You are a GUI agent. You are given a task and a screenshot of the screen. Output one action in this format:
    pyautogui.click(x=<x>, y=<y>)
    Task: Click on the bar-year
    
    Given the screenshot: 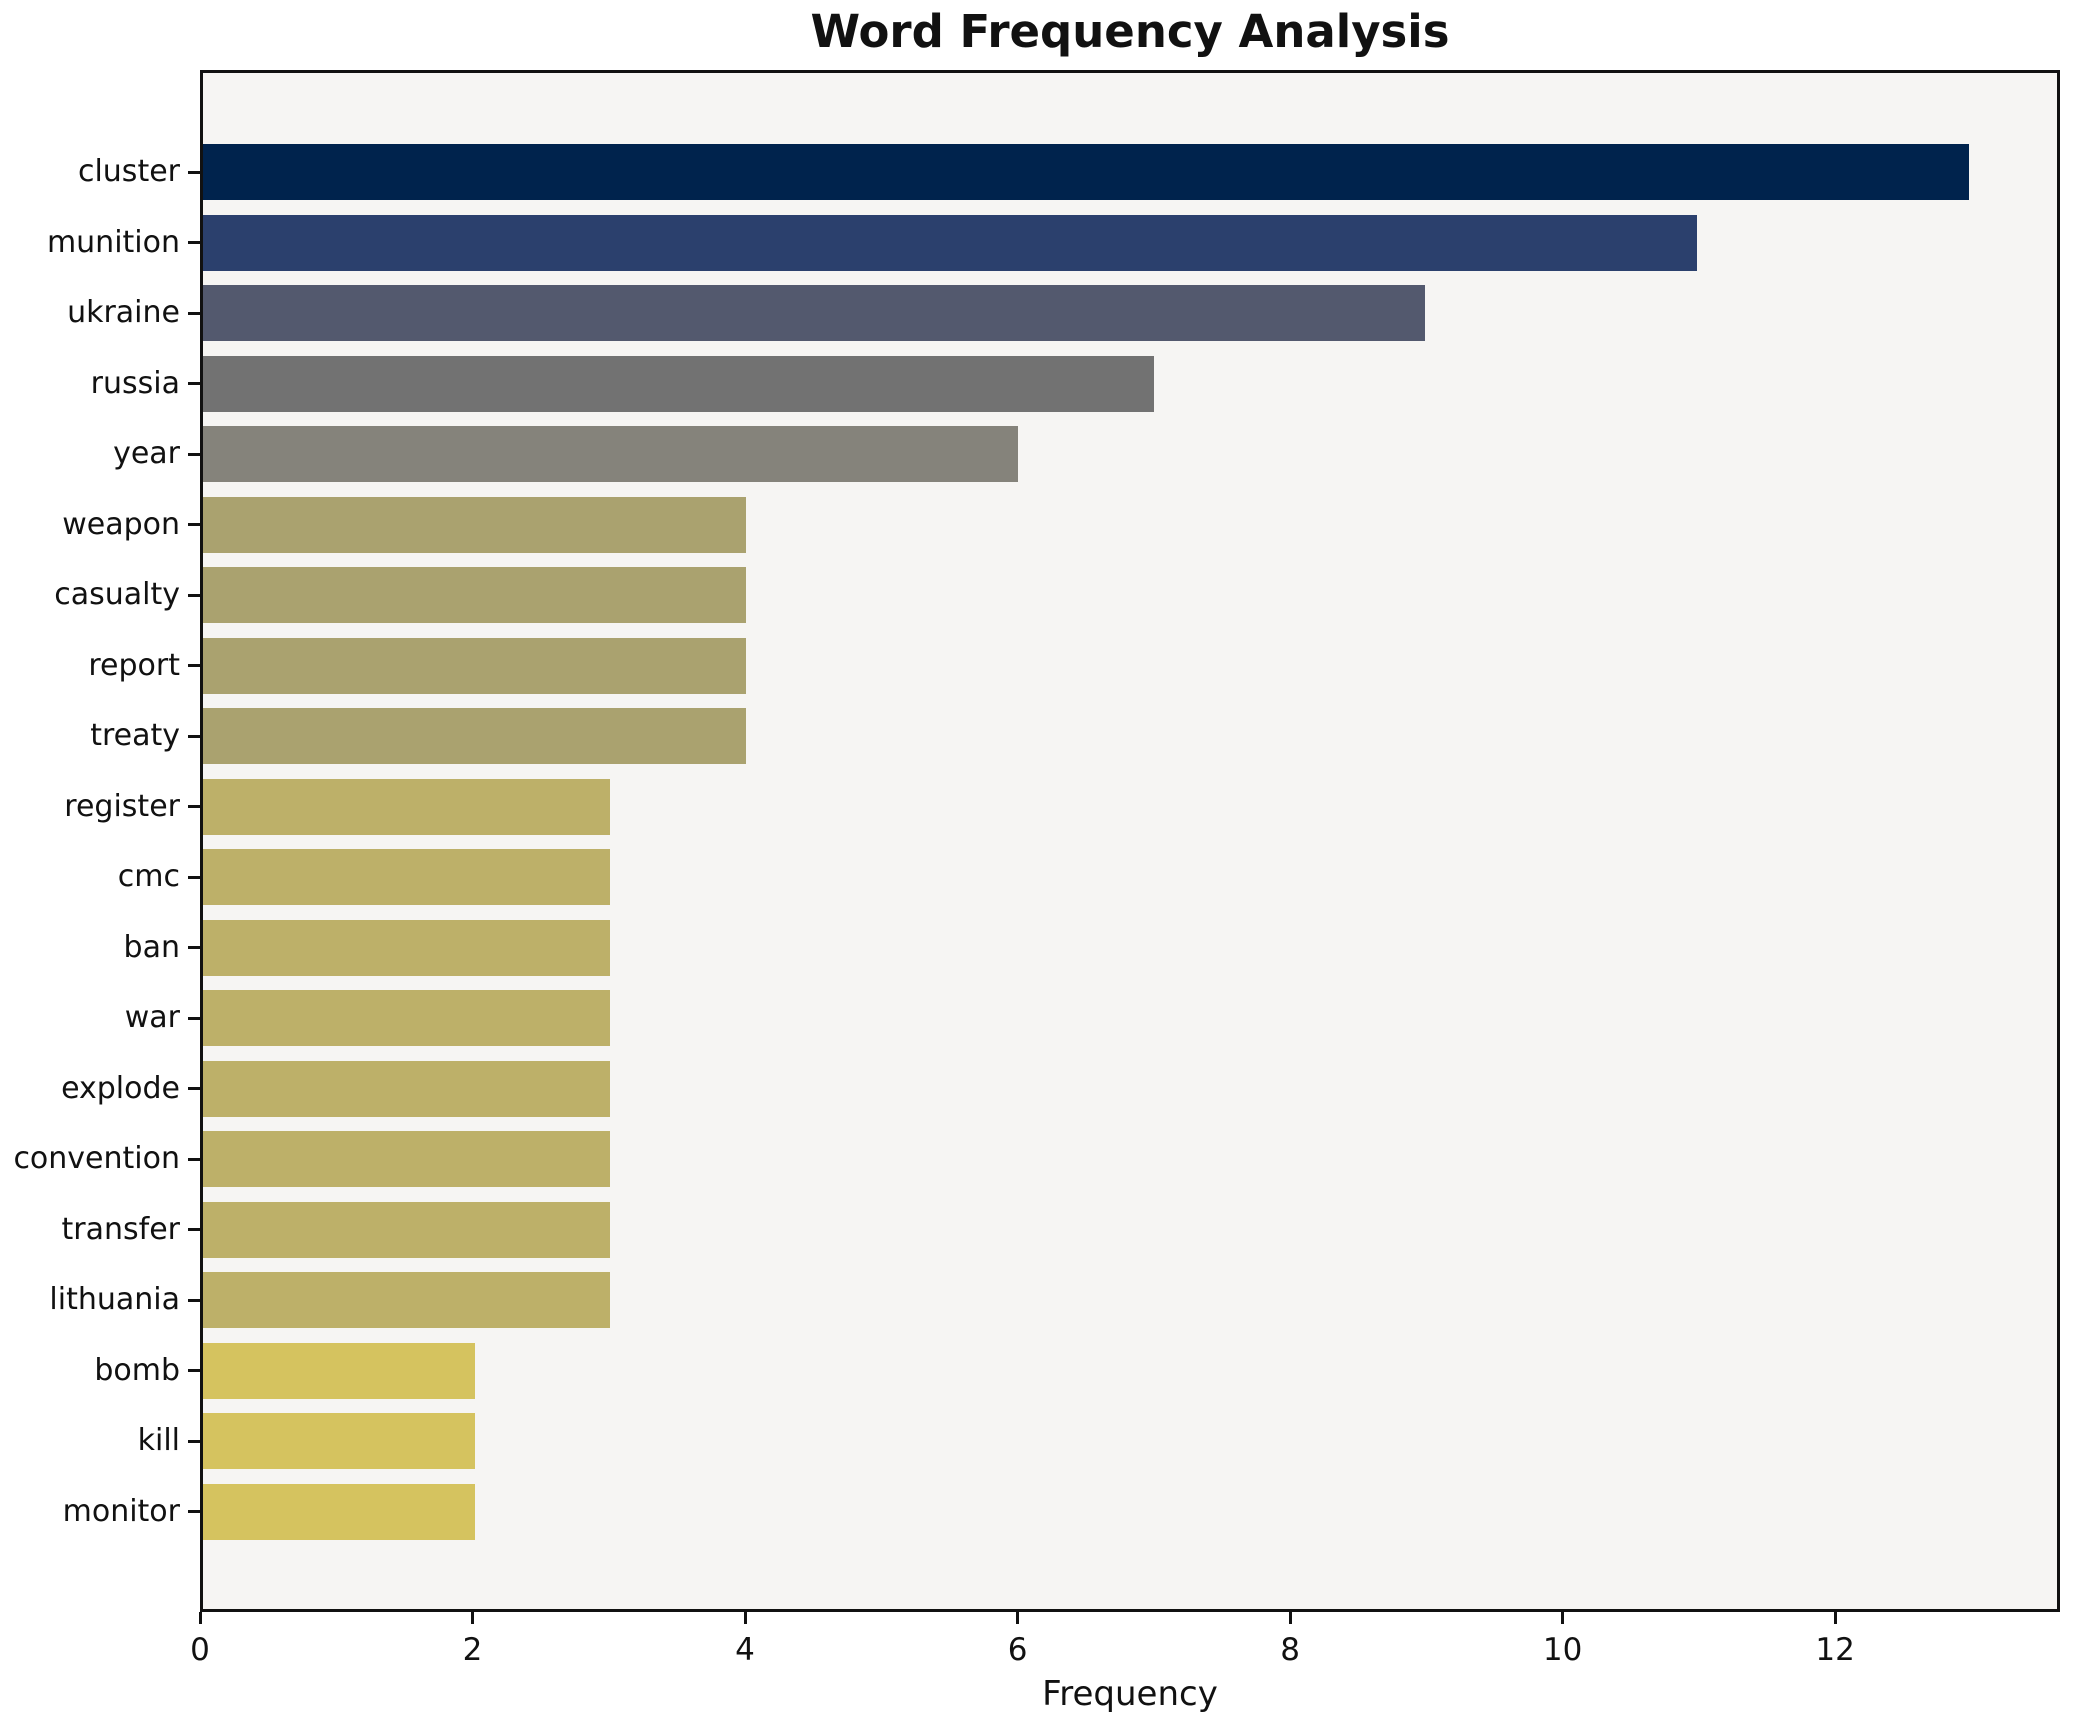 What is the action you would take?
    pyautogui.click(x=610, y=454)
    